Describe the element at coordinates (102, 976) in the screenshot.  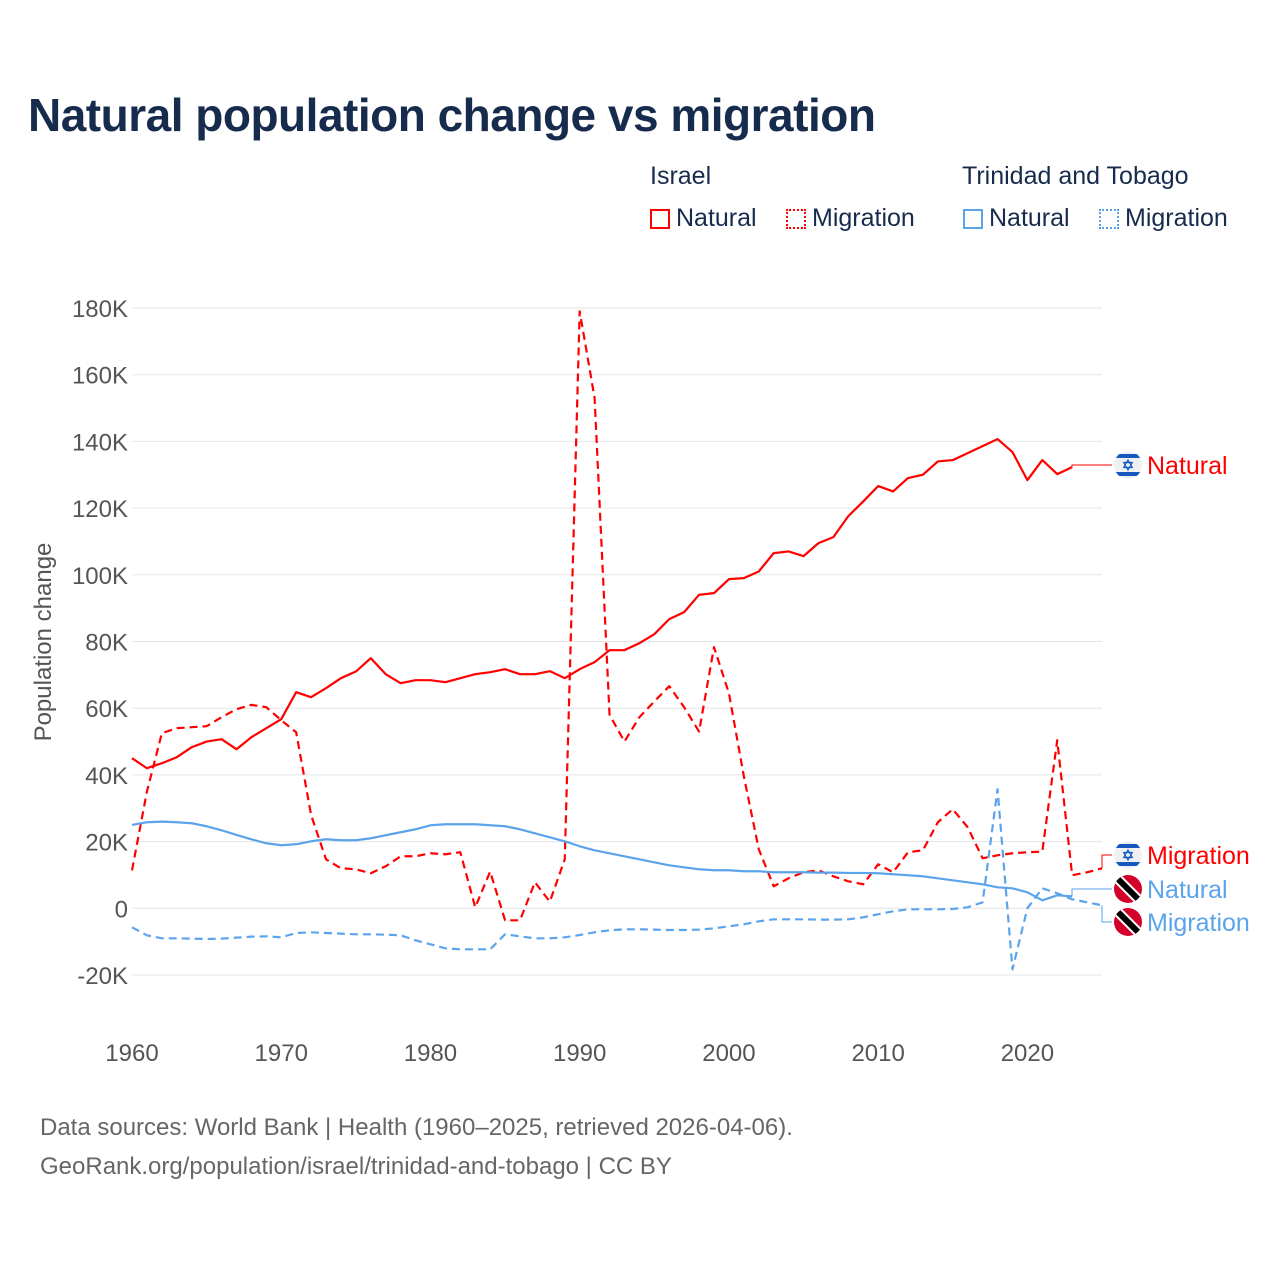
I see `y-tick-label: -20K` at that location.